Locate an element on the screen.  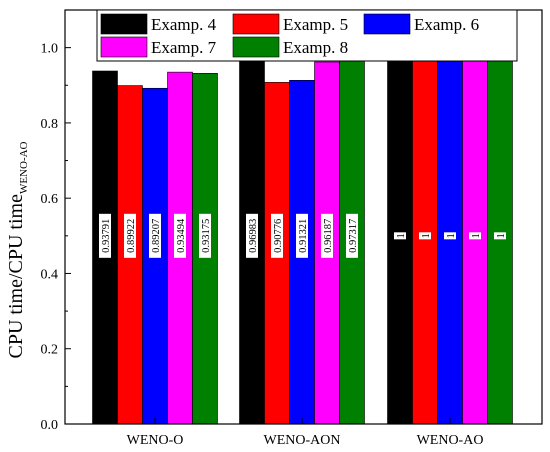
y-axis-label-subscript: WENO-AO is located at coordinates (24, 167).